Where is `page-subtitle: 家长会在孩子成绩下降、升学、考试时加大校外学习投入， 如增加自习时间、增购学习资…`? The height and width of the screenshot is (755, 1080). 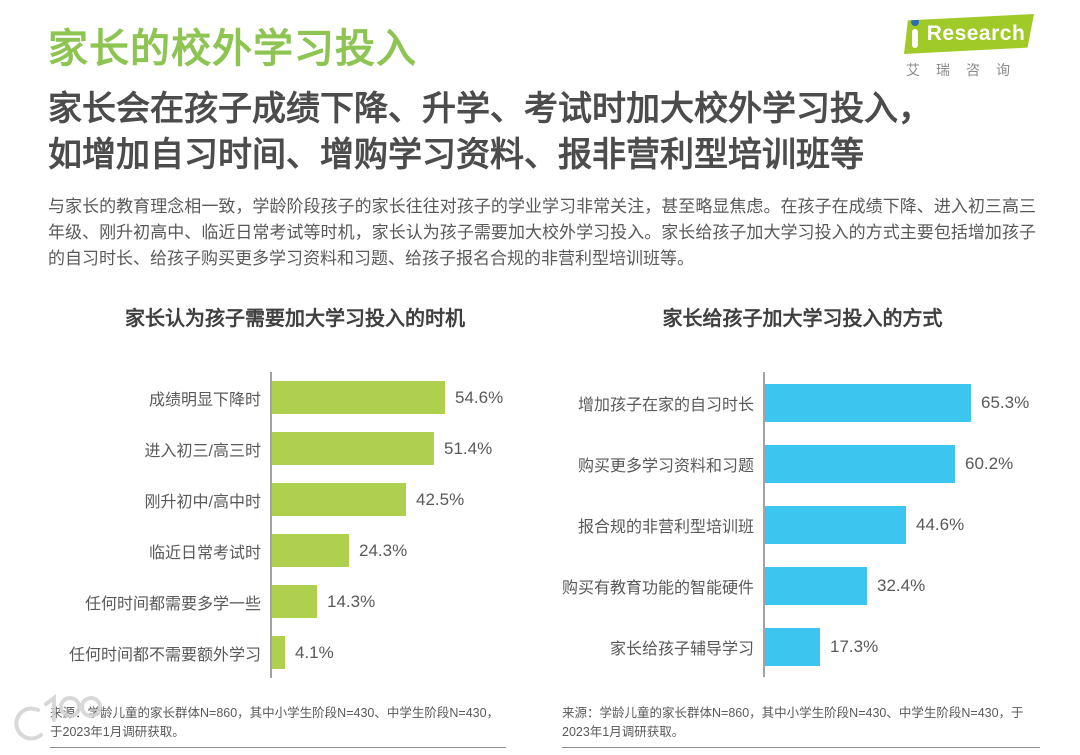 page-subtitle: 家长会在孩子成绩下降、升学、考试时加大校外学习投入， 如增加自习时间、增购学习资… is located at coordinates (490, 132).